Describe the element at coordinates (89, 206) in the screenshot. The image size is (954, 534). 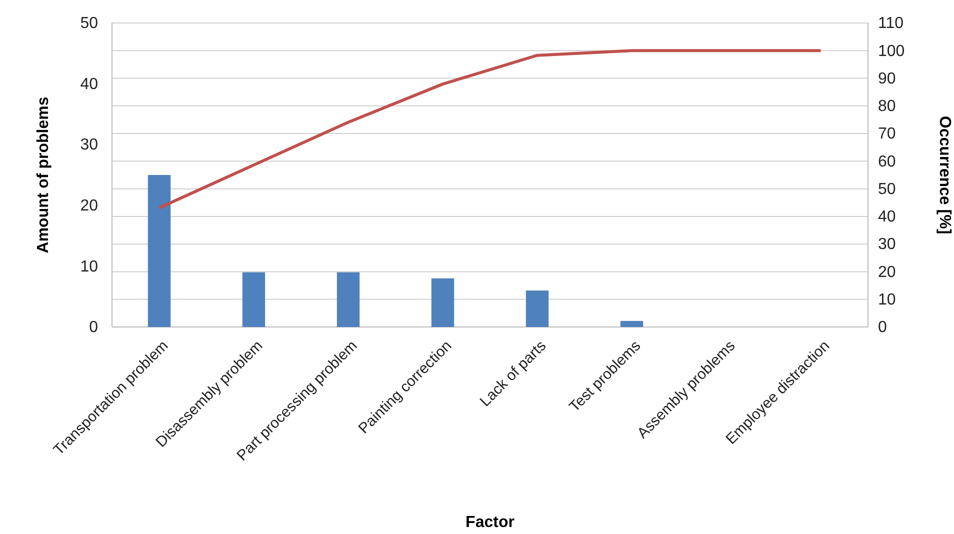
I see `y-tick-label: 20` at that location.